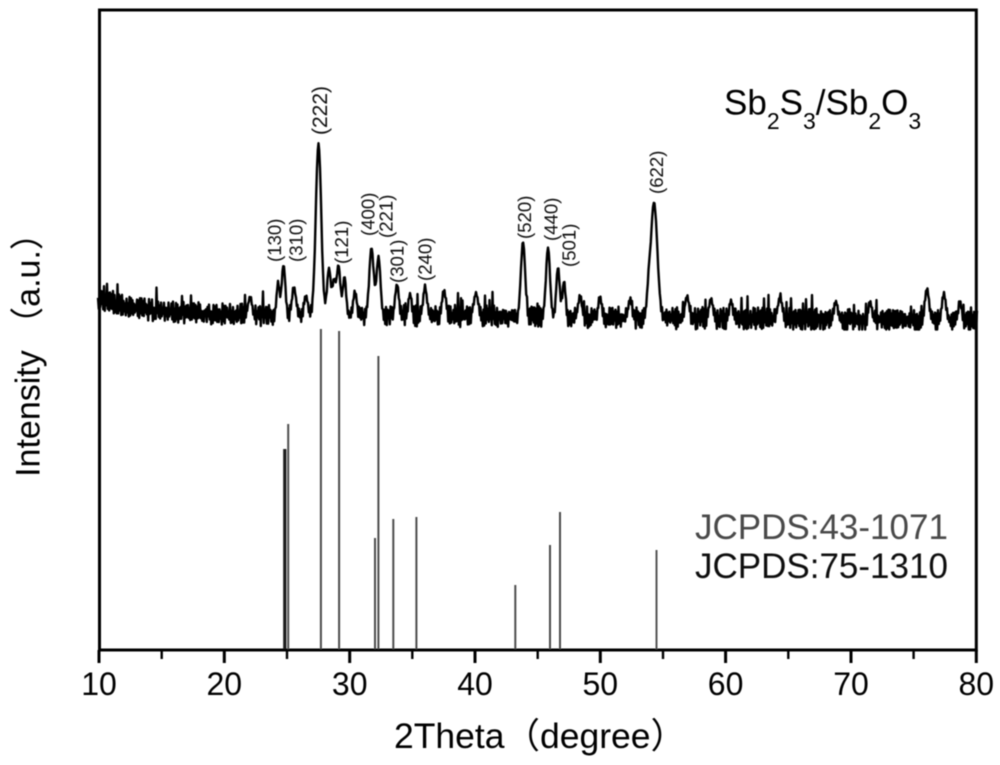  I want to click on svg-text: (520), so click(524, 217).